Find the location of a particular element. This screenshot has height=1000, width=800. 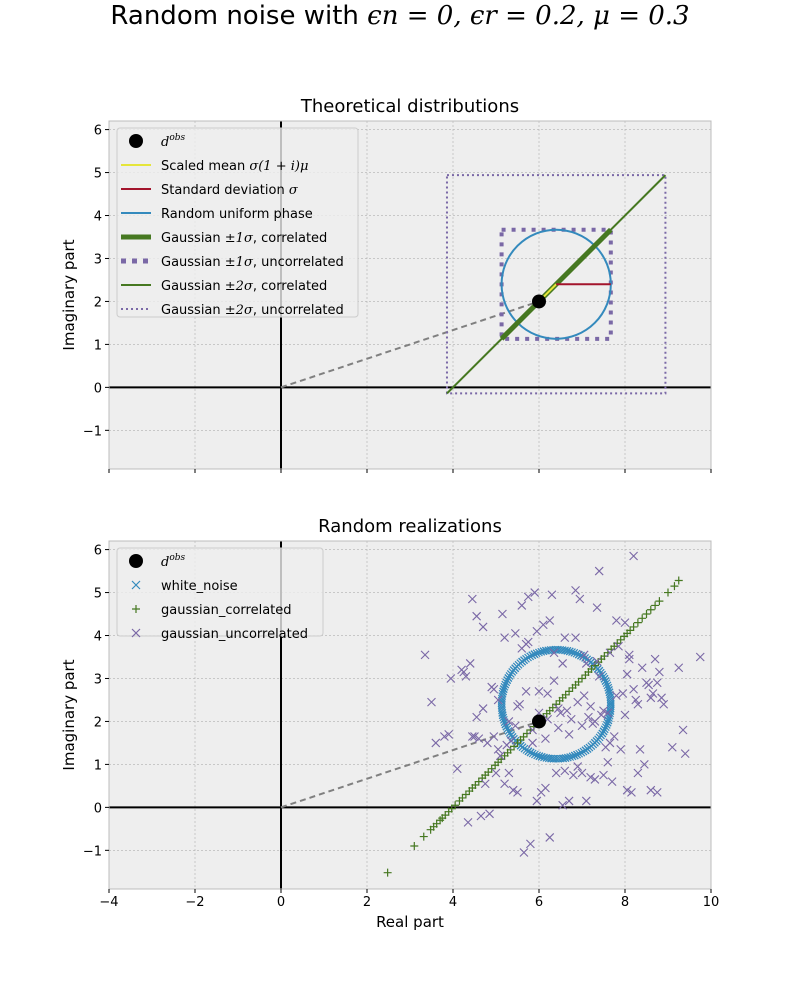

dashed-origin-line is located at coordinates (410, 764).